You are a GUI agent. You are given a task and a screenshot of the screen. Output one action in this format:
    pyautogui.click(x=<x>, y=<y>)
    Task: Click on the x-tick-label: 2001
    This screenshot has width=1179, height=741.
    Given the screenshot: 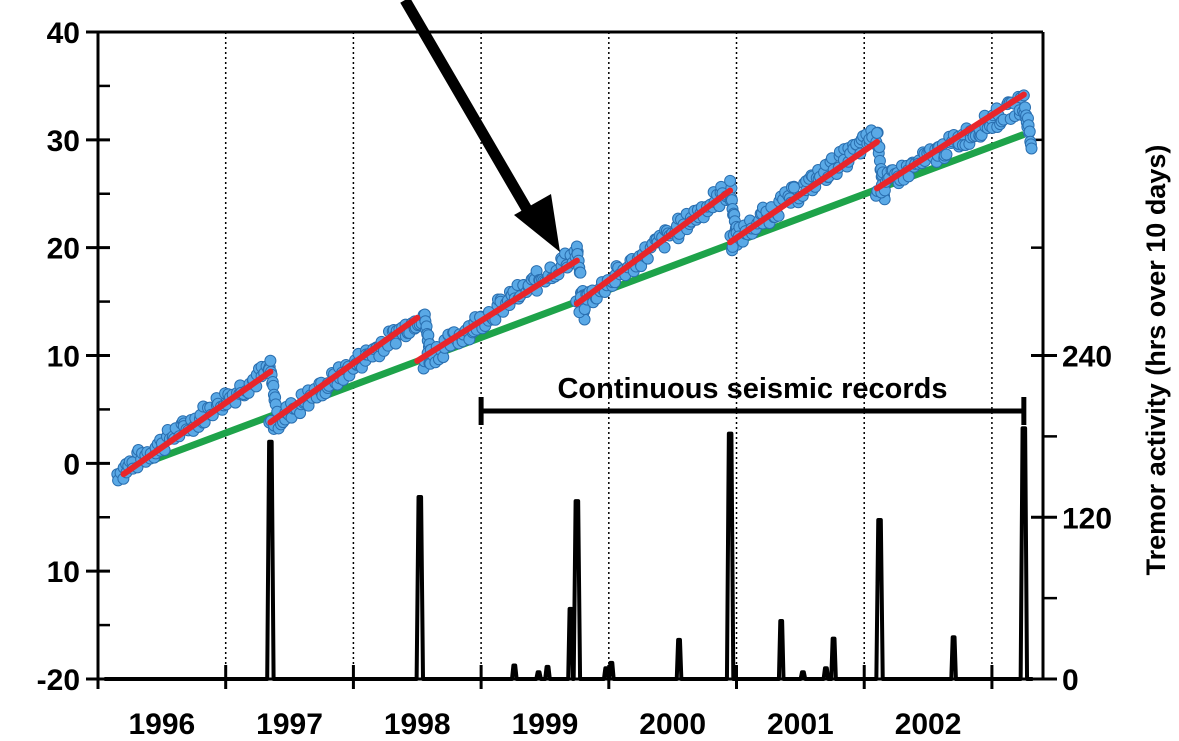 What is the action you would take?
    pyautogui.click(x=800, y=724)
    